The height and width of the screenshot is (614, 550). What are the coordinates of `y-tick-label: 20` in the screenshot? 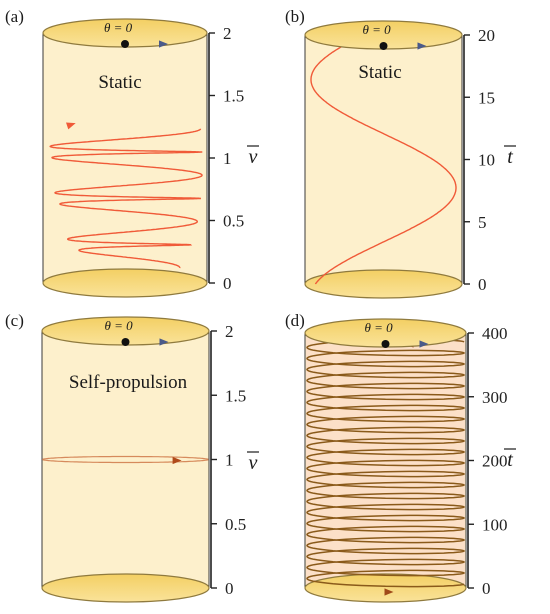 It's located at (486, 35).